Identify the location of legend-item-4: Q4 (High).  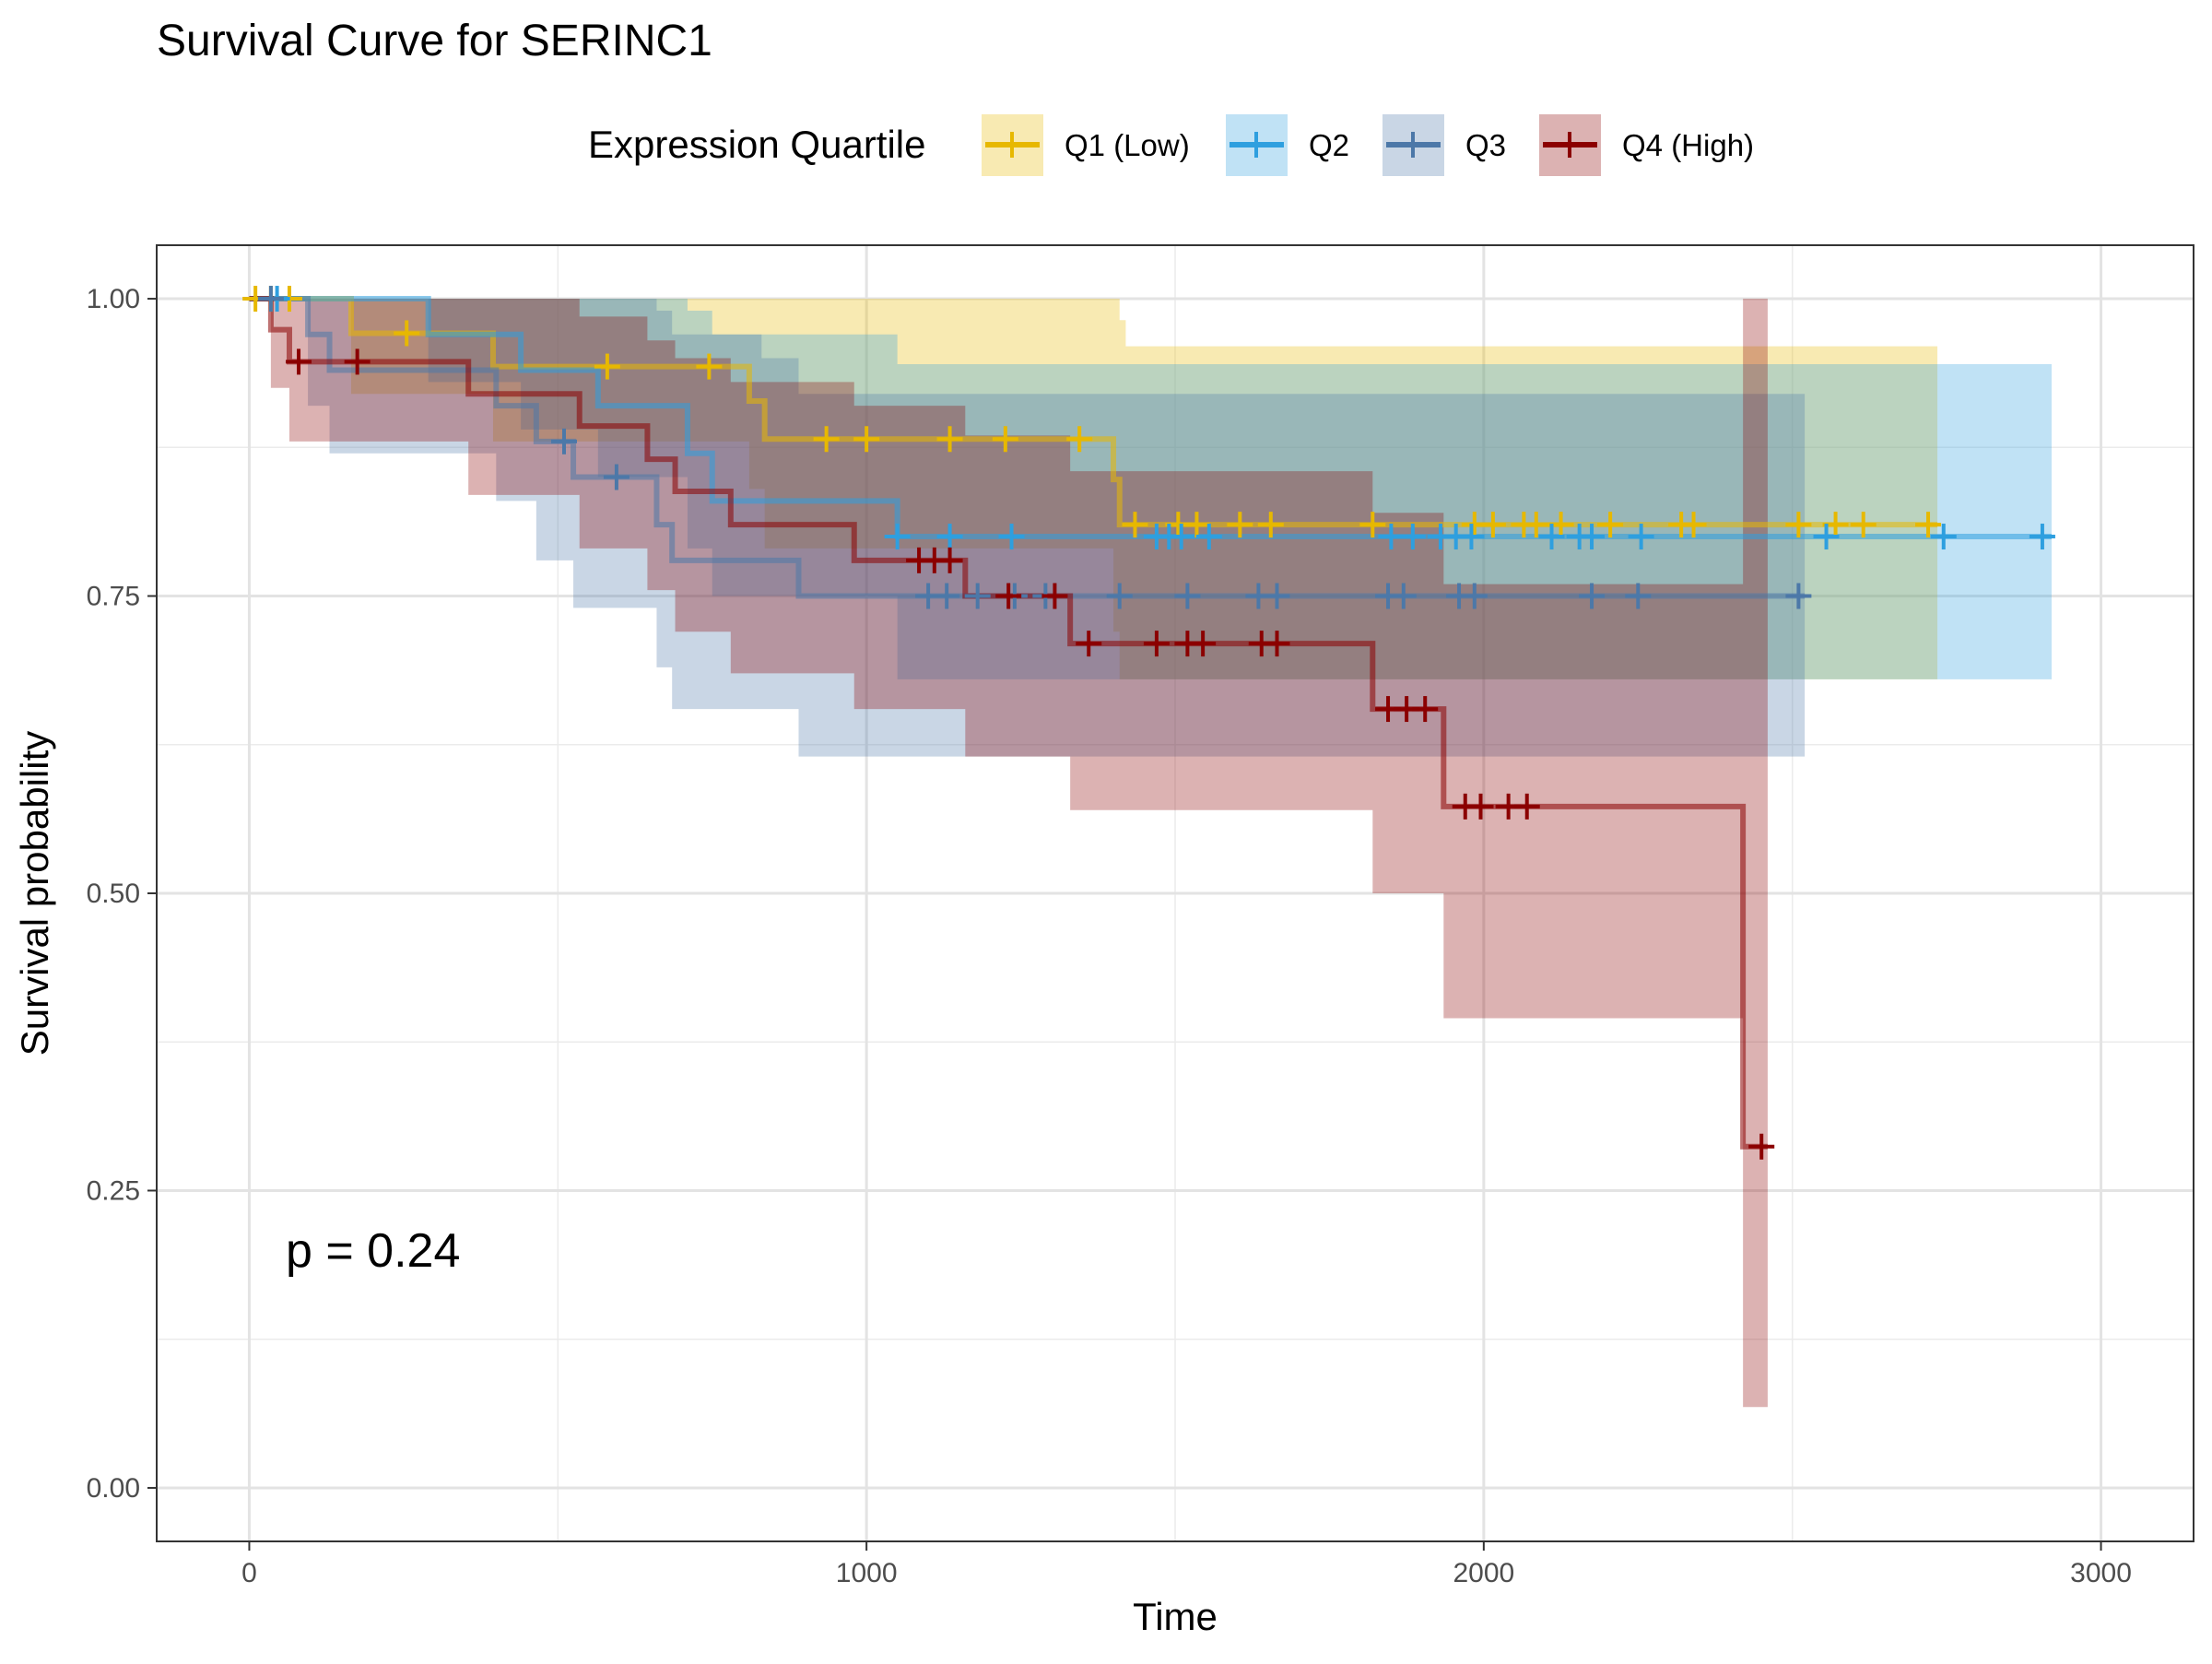
(1646, 145).